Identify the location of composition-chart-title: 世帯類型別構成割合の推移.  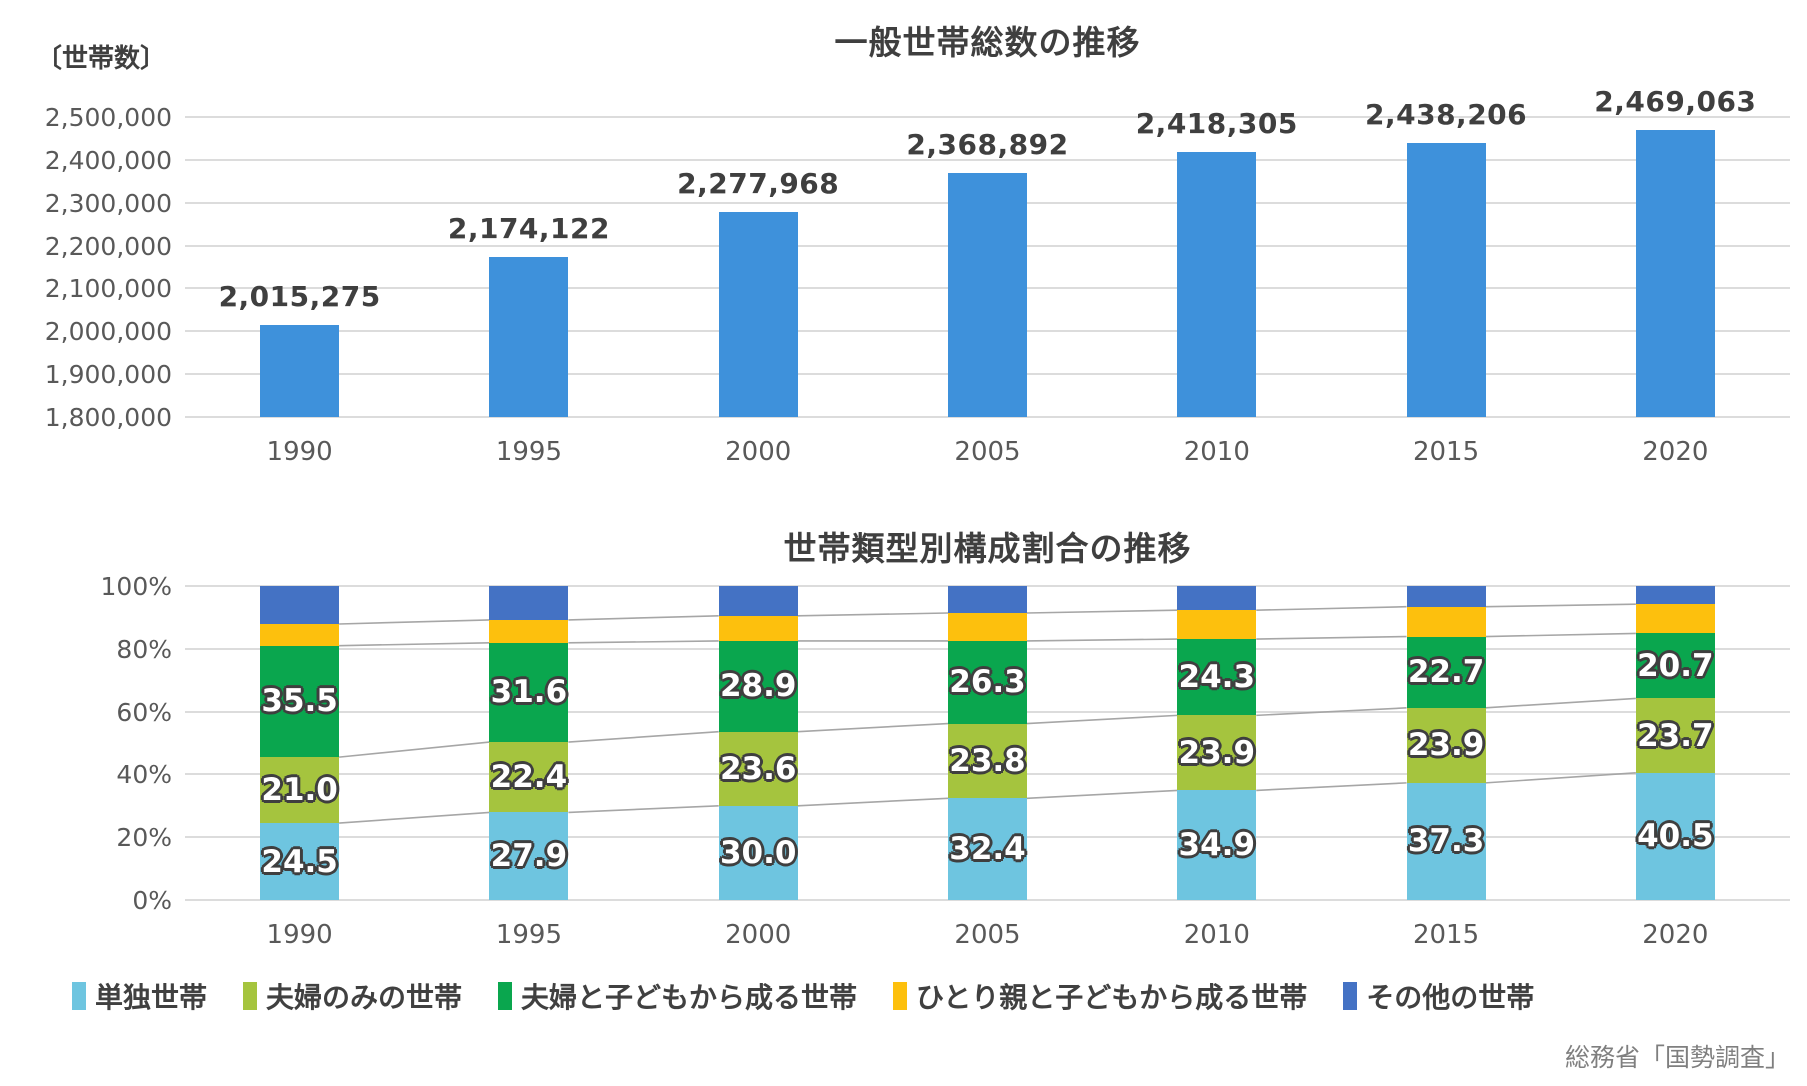
(987, 548).